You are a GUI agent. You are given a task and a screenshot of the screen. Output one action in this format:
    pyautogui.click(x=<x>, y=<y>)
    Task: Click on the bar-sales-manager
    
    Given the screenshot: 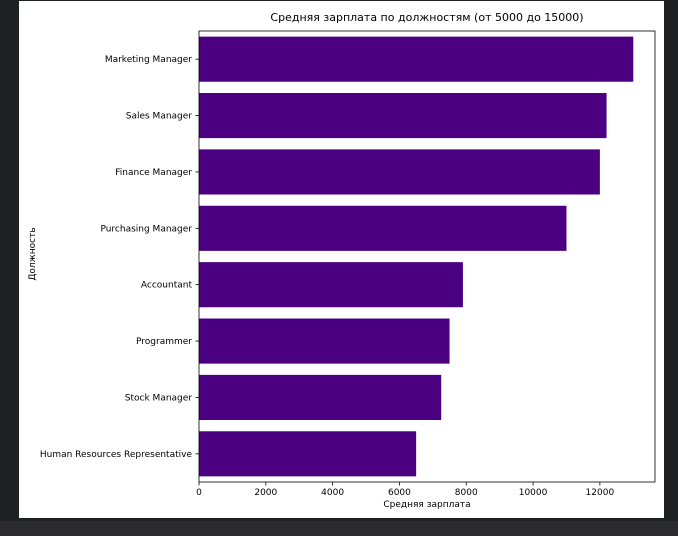 What is the action you would take?
    pyautogui.click(x=403, y=116)
    